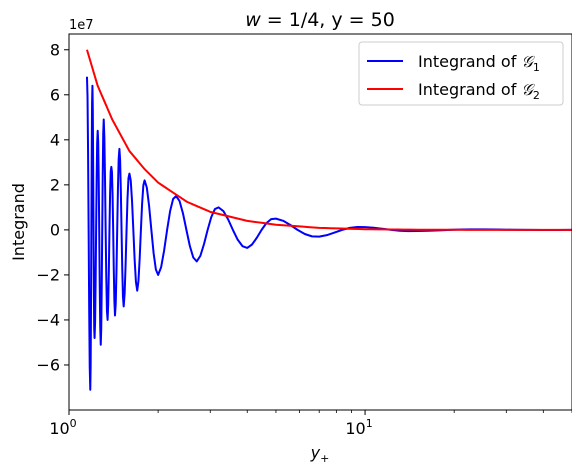 This screenshot has height=464, width=572. I want to click on y-tick-label: 6, so click(55, 94).